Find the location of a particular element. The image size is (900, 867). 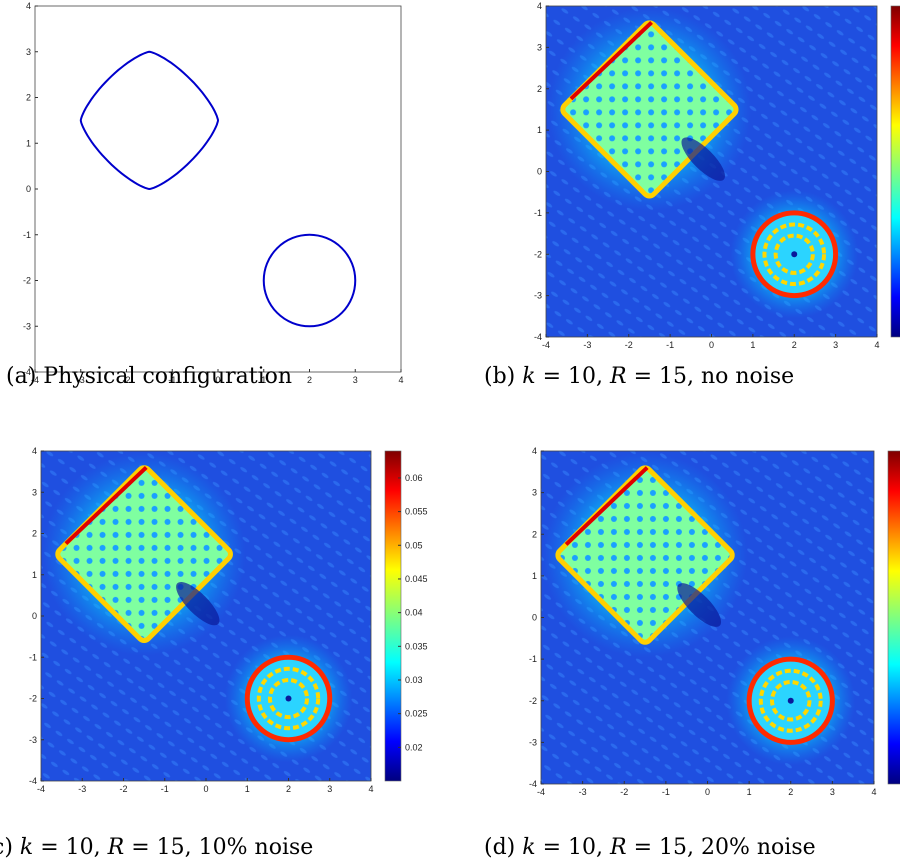

caption-c: c) k = 10, R = 15, 10% noise is located at coordinates (156, 847).